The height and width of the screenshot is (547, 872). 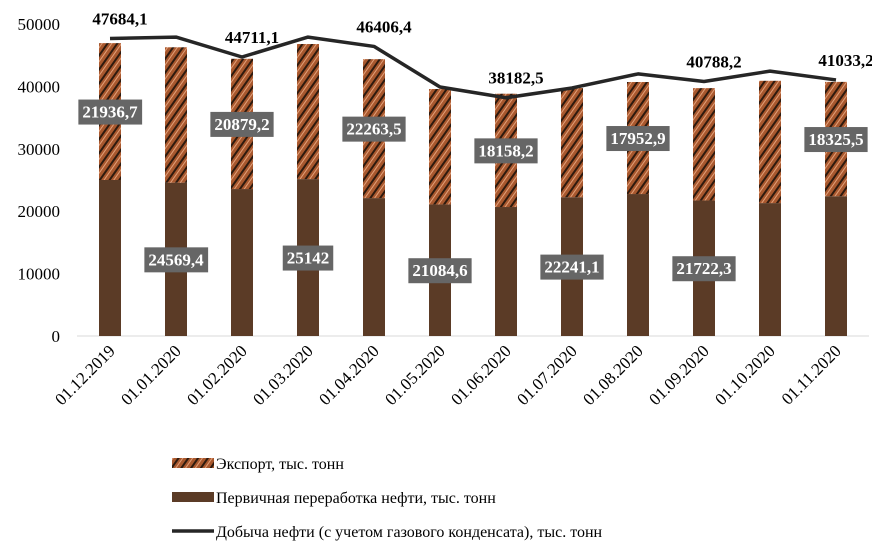 I want to click on production-line, so click(x=473, y=67).